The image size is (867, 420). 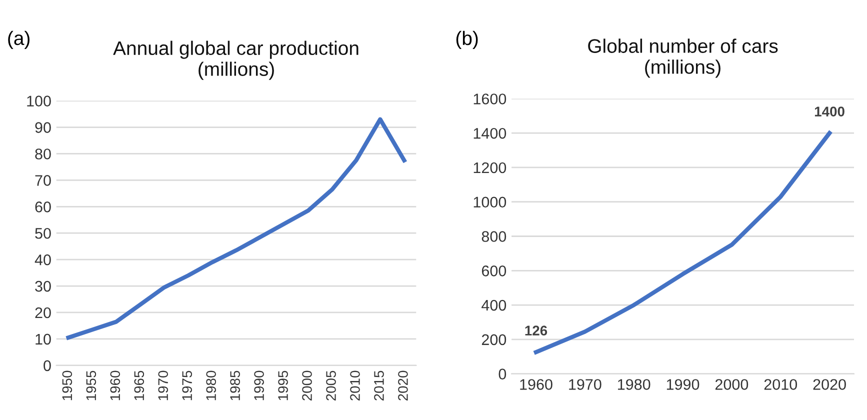 I want to click on x-tick-label: 1965, so click(x=139, y=385).